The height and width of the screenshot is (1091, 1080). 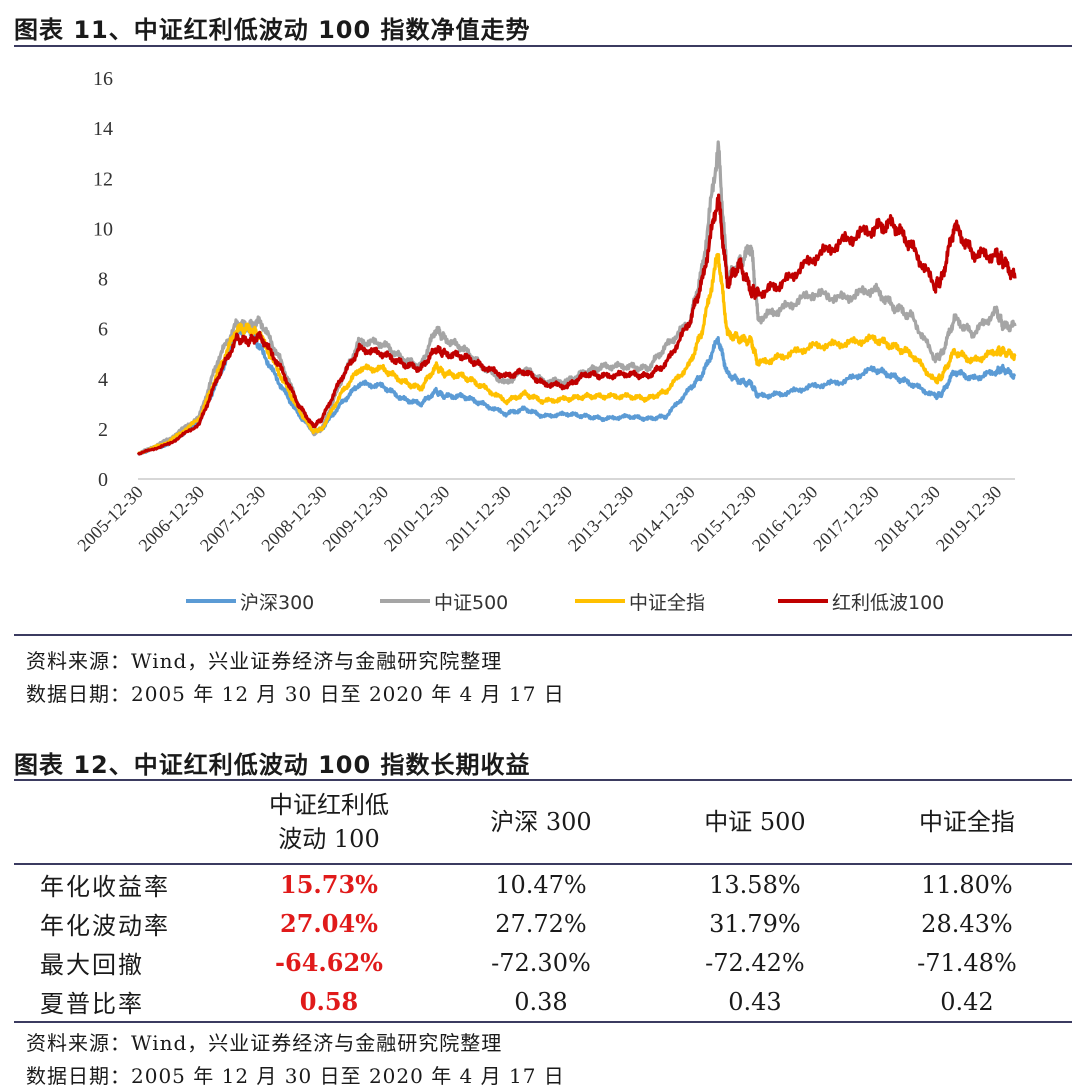 I want to click on table-row: 年化收益率 15.73% 10.47% 13.58% 11.80%, so click(x=543, y=884).